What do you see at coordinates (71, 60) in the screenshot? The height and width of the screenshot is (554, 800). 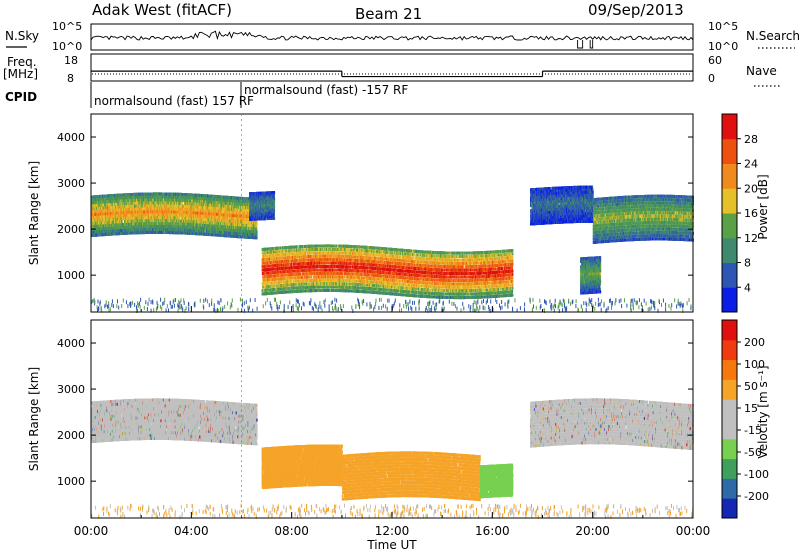 I see `freq-left-tick-top: 18` at bounding box center [71, 60].